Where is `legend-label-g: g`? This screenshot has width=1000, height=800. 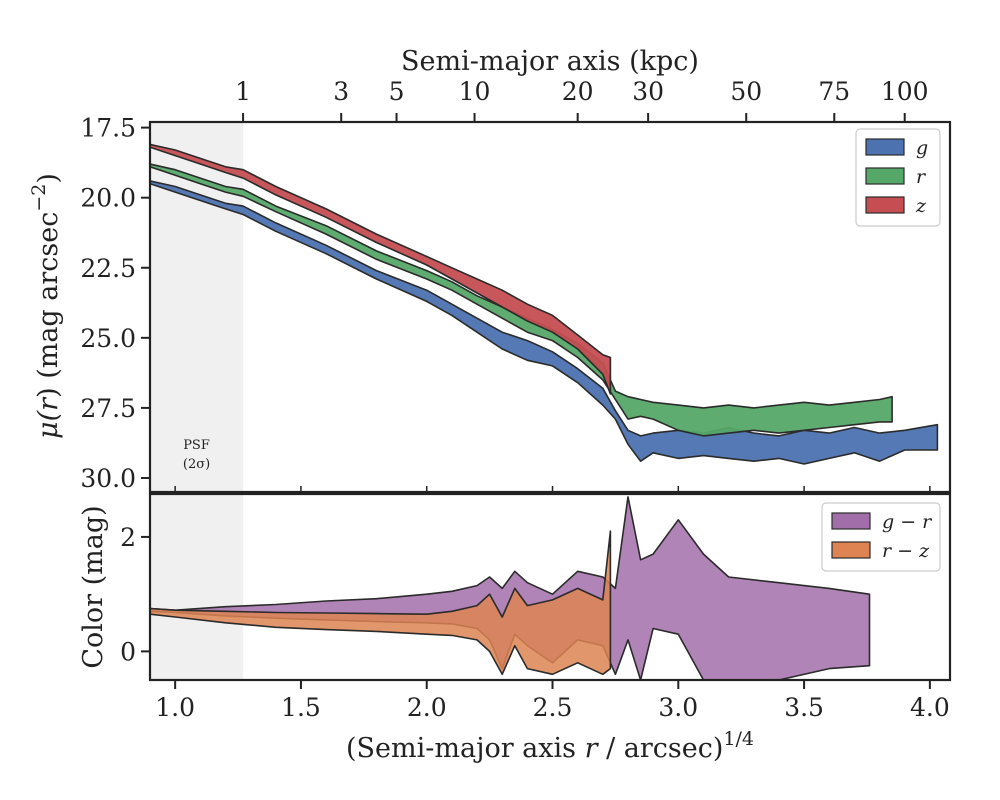 legend-label-g: g is located at coordinates (922, 148).